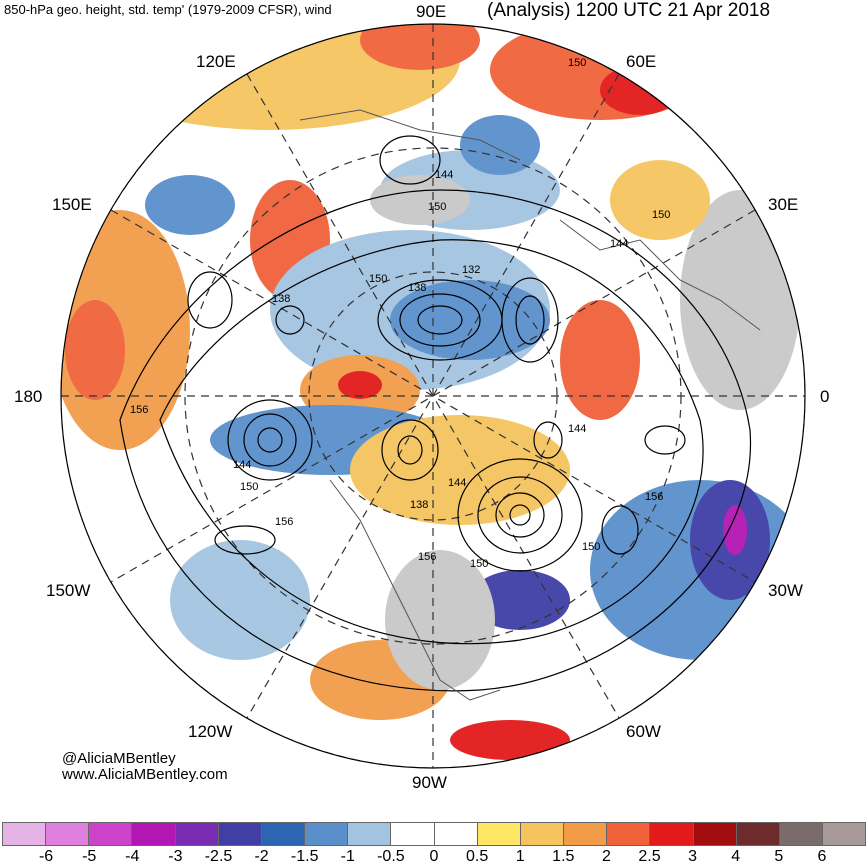 The width and height of the screenshot is (868, 866). What do you see at coordinates (629, 10) in the screenshot?
I see `map-title-right: (Analysis) 1200 UTC 21 Apr 2018` at bounding box center [629, 10].